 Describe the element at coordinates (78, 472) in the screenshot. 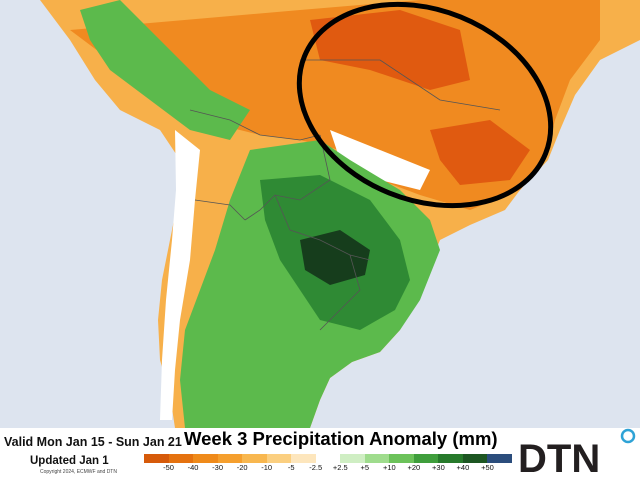

I see `copyright-label: Copyright 2024, ECMWF and DTN` at that location.